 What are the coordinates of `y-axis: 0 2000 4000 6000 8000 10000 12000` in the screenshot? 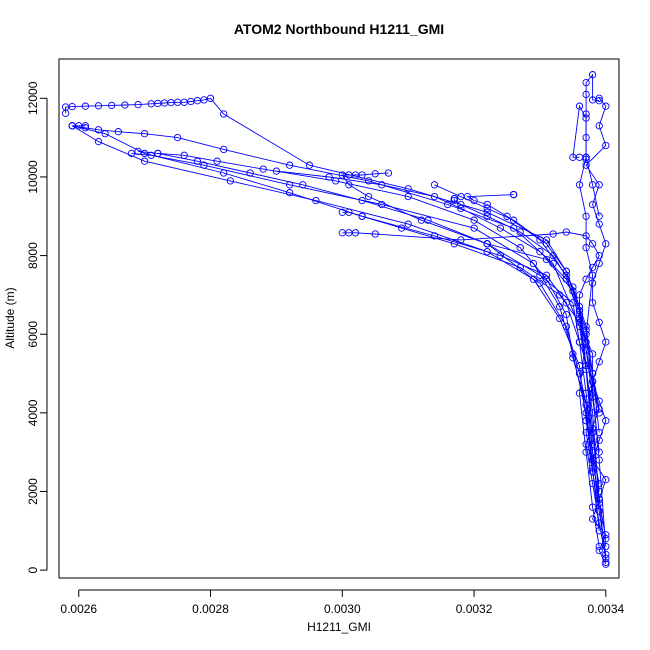 It's located at (37, 327).